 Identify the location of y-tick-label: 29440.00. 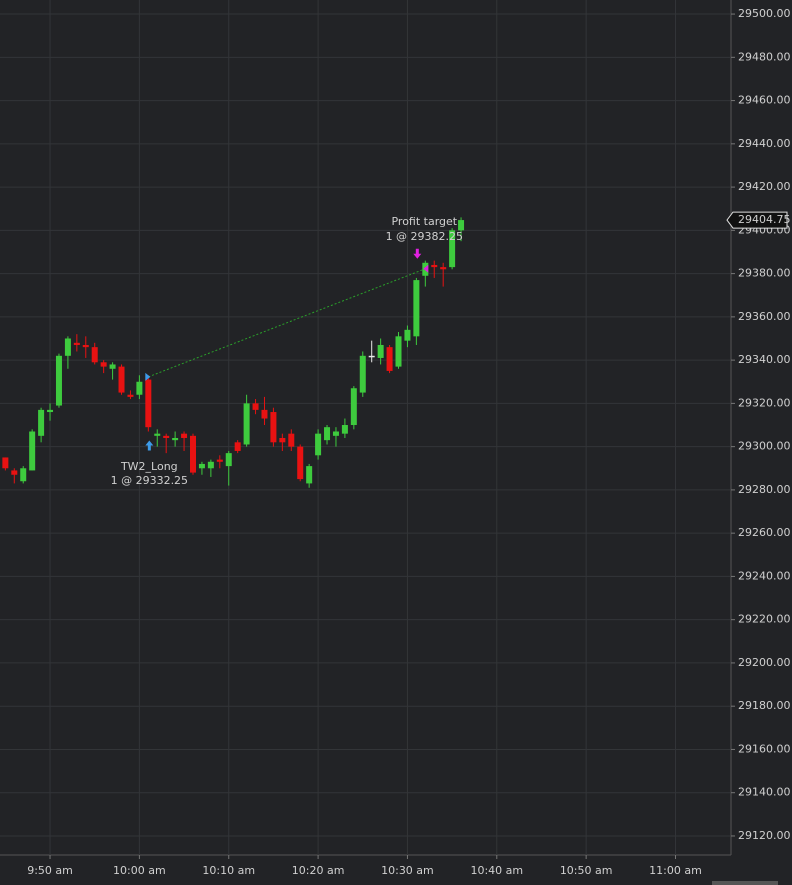
(764, 143).